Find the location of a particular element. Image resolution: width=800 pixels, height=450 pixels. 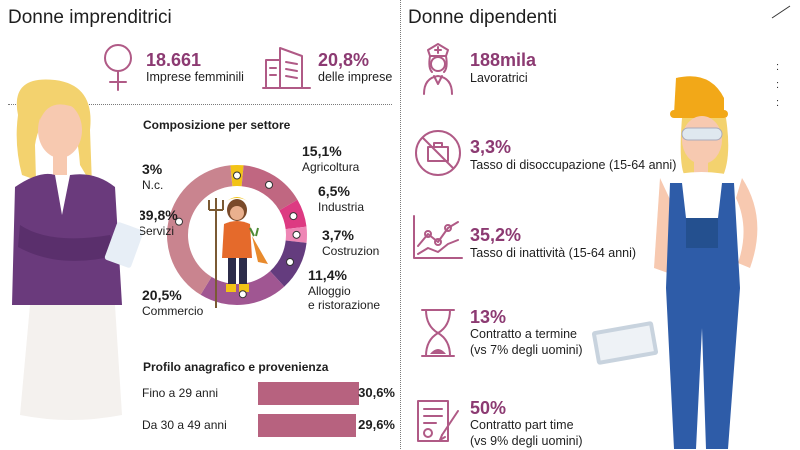

profile-bar-label: Fino a 29 anni is located at coordinates (180, 393).